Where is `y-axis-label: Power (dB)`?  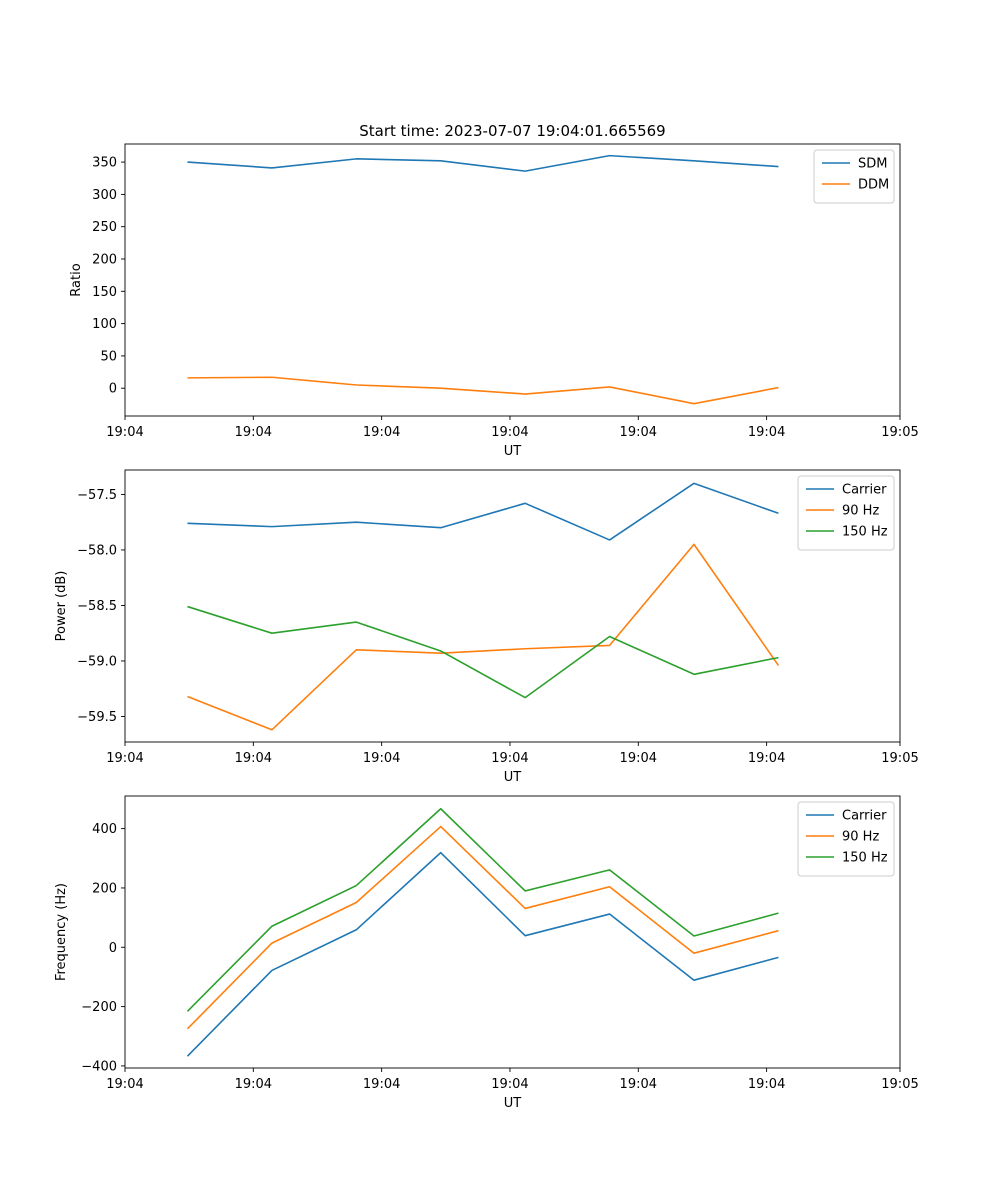 y-axis-label: Power (dB) is located at coordinates (61, 606).